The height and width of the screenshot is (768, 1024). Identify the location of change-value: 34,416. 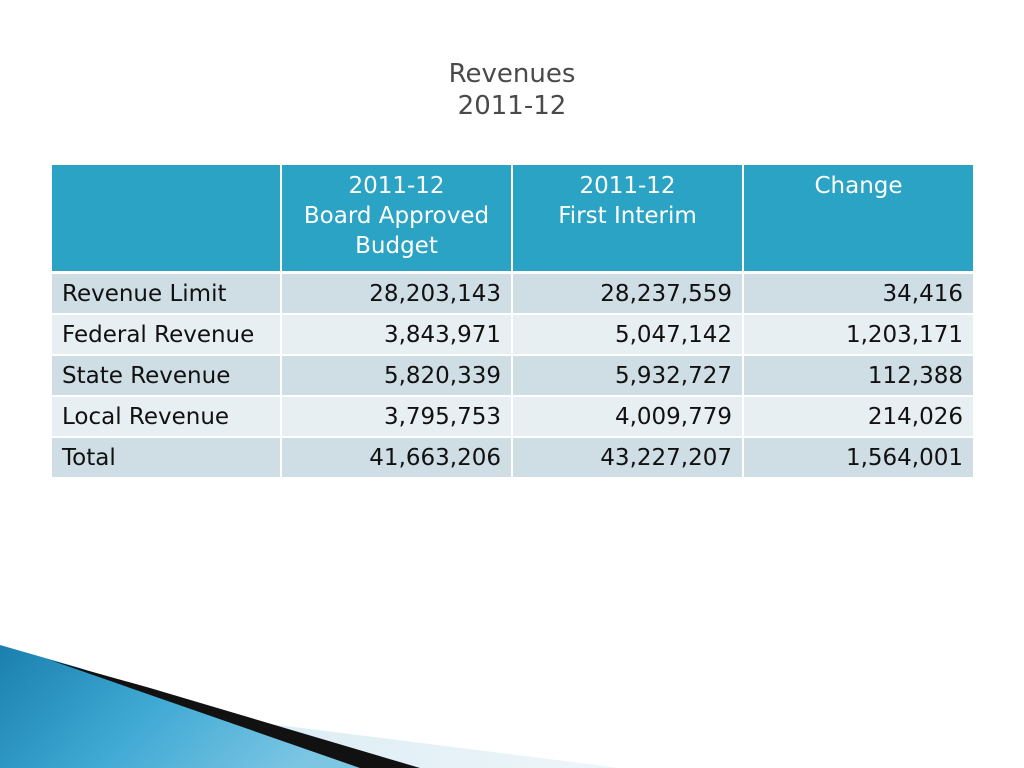
(858, 293).